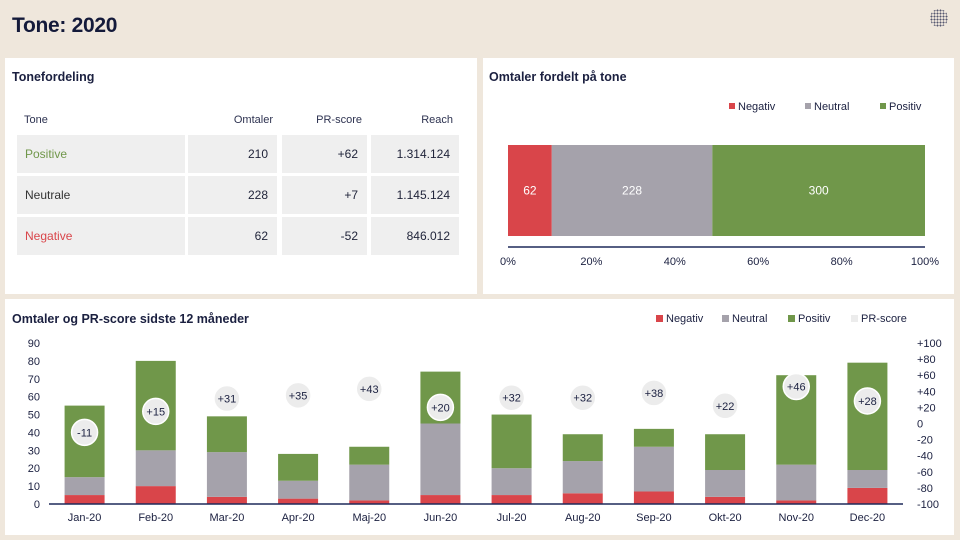 The width and height of the screenshot is (960, 540). What do you see at coordinates (369, 518) in the screenshot?
I see `monthly-x-tick: Maj-20` at bounding box center [369, 518].